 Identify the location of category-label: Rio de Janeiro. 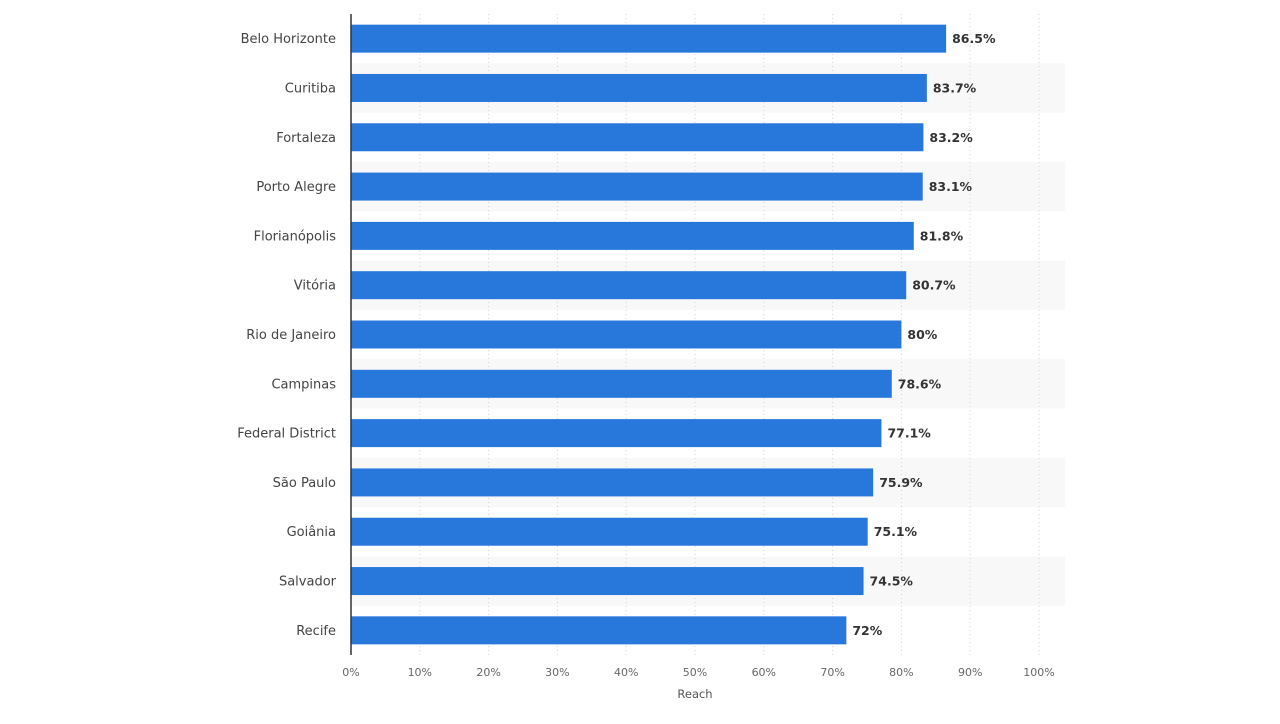
(291, 335).